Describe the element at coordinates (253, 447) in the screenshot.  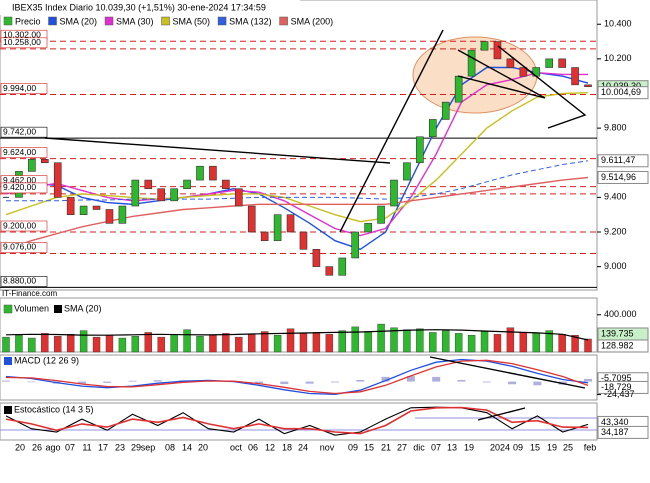
I see `x-tick-label: 06` at that location.